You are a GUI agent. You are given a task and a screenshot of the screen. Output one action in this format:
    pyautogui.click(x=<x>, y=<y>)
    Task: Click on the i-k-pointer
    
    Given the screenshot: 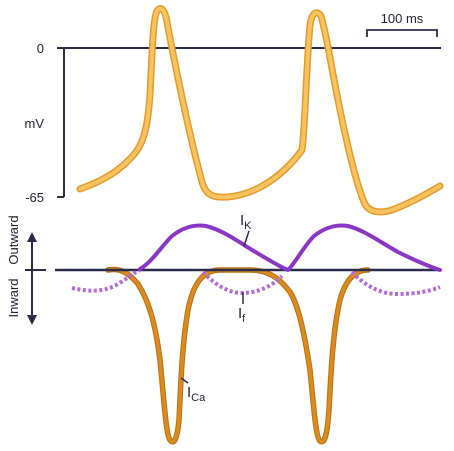 What is the action you would take?
    pyautogui.click(x=246, y=238)
    